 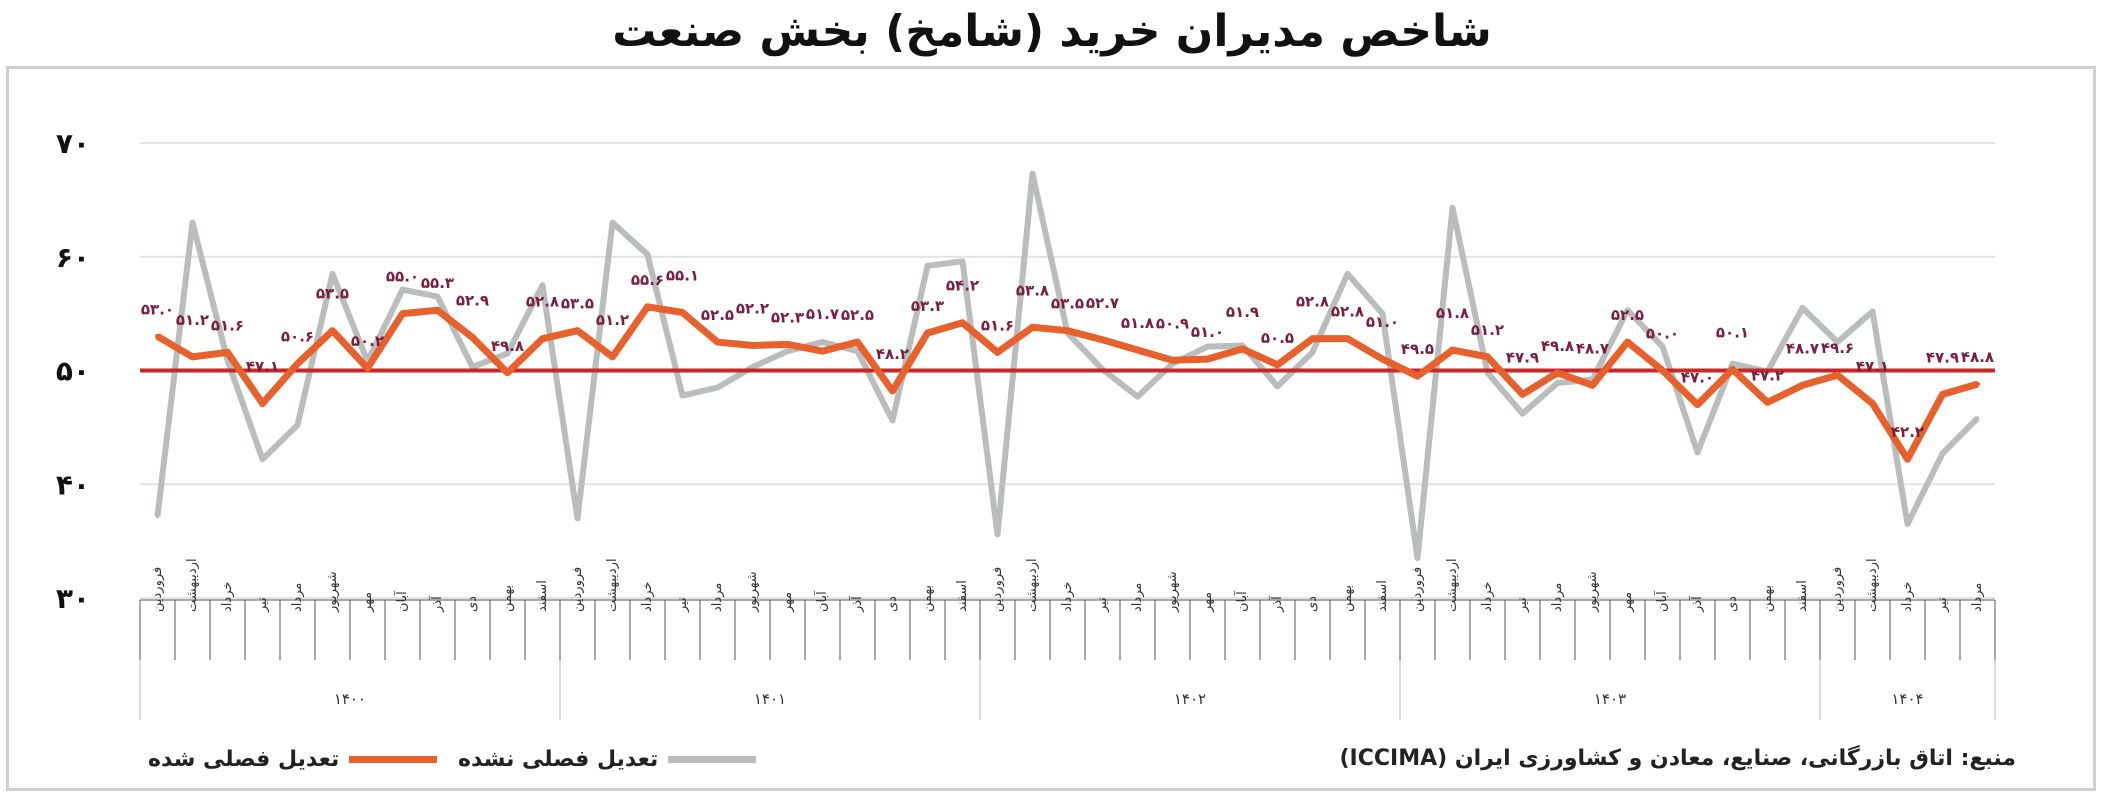 What do you see at coordinates (1172, 323) in the screenshot?
I see `data-label-adjusted: ۵۰.۹` at bounding box center [1172, 323].